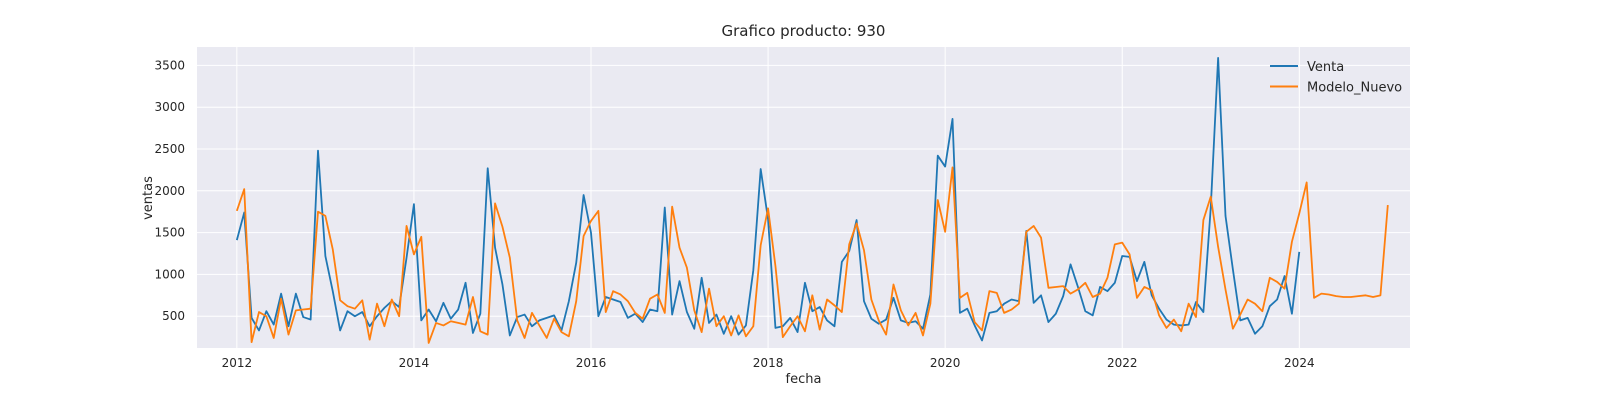 The height and width of the screenshot is (400, 1600). Describe the element at coordinates (173, 316) in the screenshot. I see `y-tick-label: 500` at that location.